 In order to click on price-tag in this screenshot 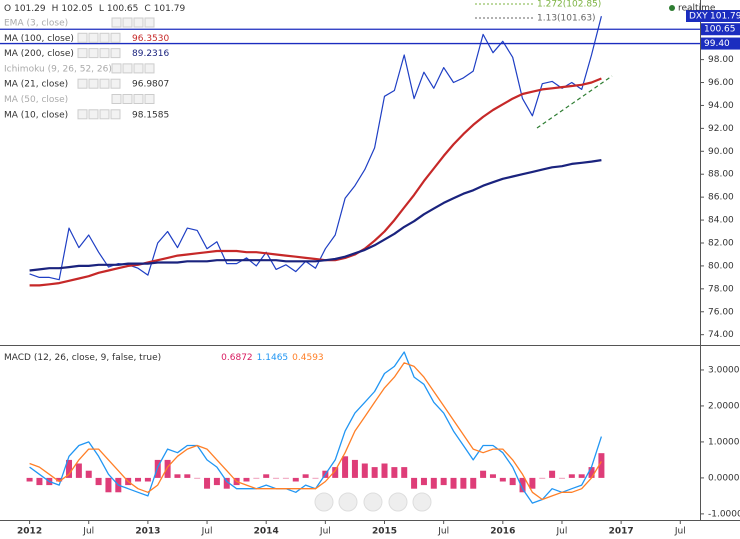, I will do `click(713, 16)`.